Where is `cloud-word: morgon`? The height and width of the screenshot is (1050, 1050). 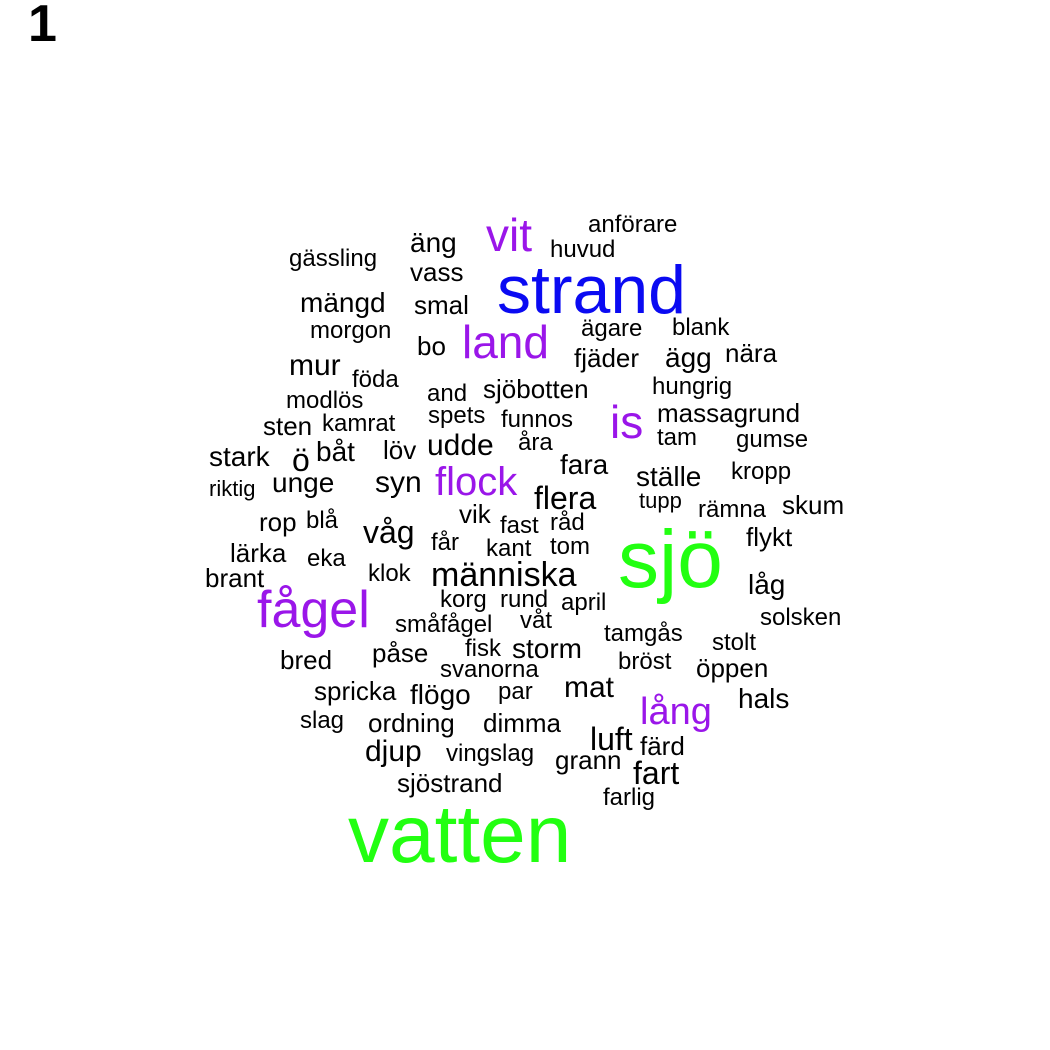
cloud-word: morgon is located at coordinates (351, 330).